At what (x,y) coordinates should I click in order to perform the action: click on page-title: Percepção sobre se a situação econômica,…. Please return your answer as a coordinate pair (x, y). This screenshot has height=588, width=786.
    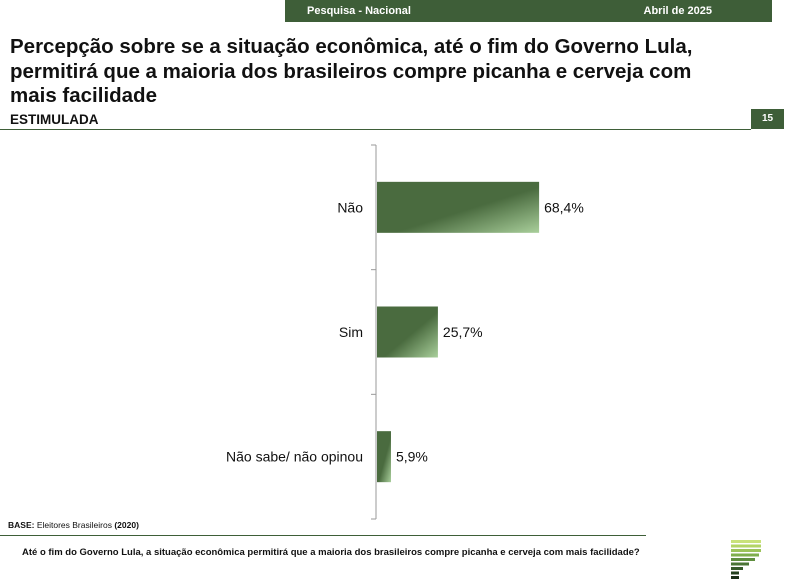
    Looking at the image, I should click on (351, 71).